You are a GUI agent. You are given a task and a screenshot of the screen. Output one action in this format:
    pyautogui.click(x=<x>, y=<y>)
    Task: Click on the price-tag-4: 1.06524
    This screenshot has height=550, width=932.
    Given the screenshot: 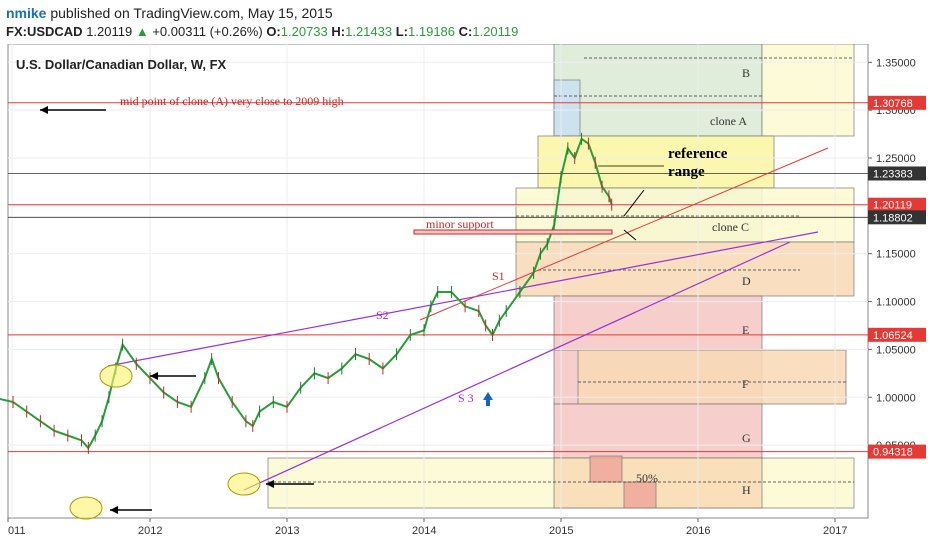 What is the action you would take?
    pyautogui.click(x=893, y=336)
    